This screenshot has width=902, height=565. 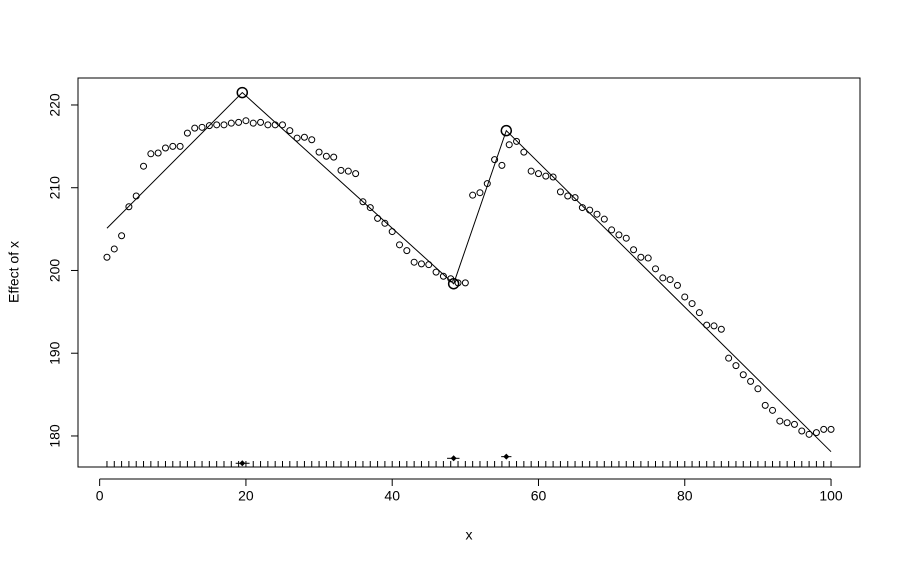 I want to click on y-tick-label: 200, so click(x=55, y=271).